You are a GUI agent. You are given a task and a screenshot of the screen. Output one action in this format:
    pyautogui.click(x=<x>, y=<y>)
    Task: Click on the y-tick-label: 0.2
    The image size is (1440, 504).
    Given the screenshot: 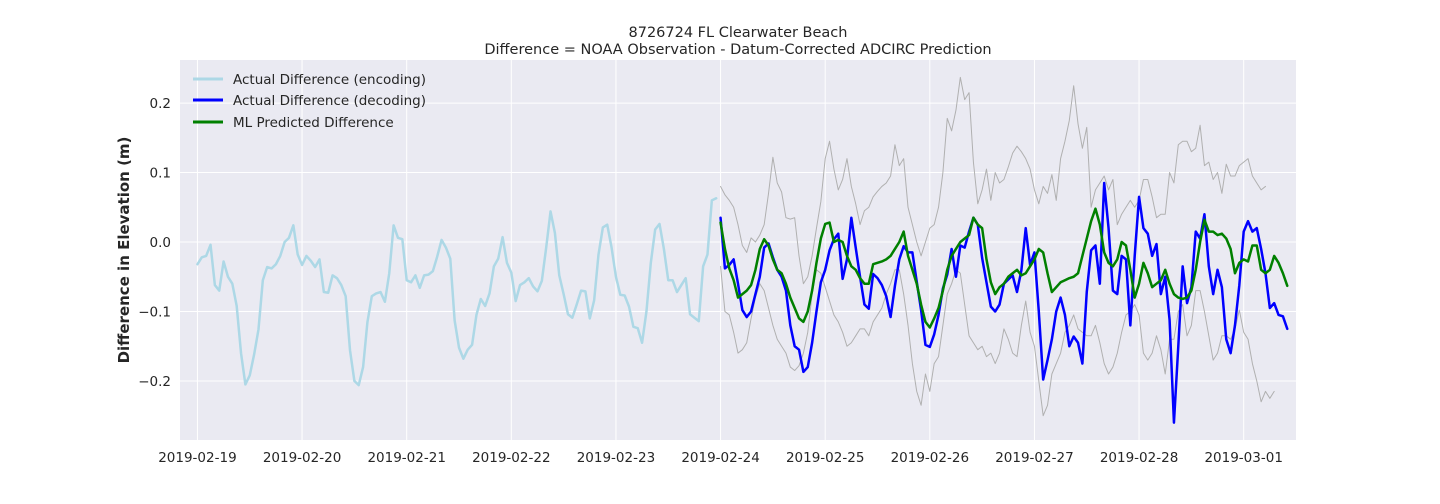 What is the action you would take?
    pyautogui.click(x=160, y=104)
    